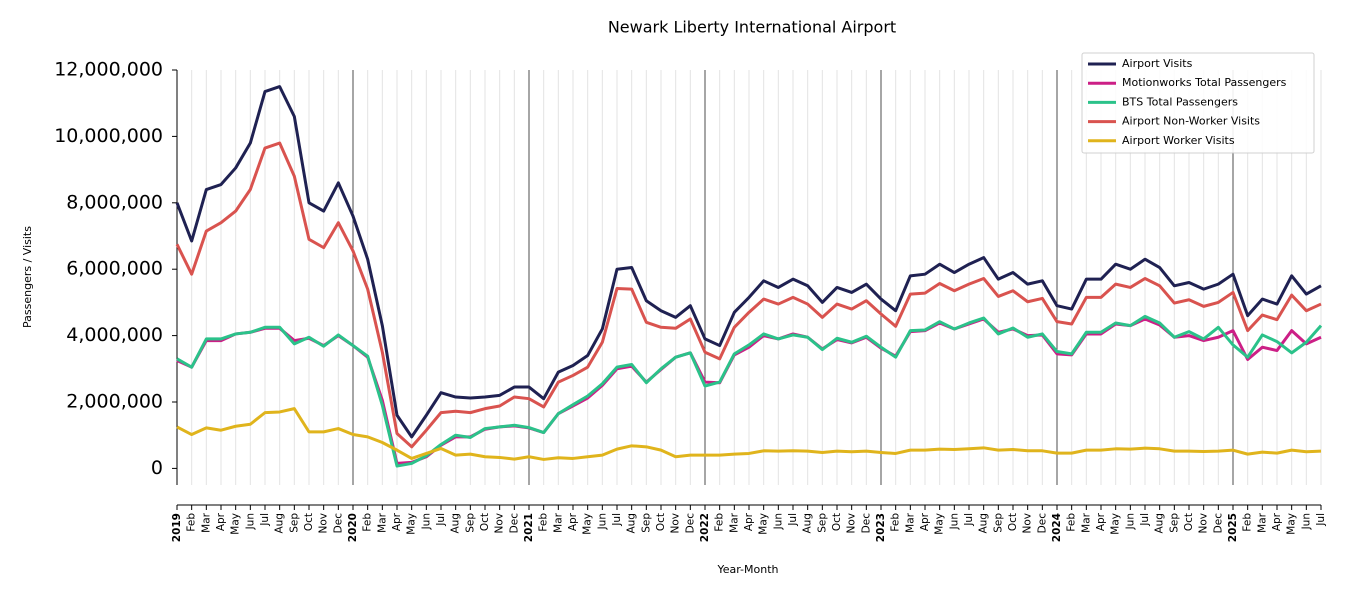  Describe the element at coordinates (108, 70) in the screenshot. I see `y-tick-label: 12,000,000` at that location.